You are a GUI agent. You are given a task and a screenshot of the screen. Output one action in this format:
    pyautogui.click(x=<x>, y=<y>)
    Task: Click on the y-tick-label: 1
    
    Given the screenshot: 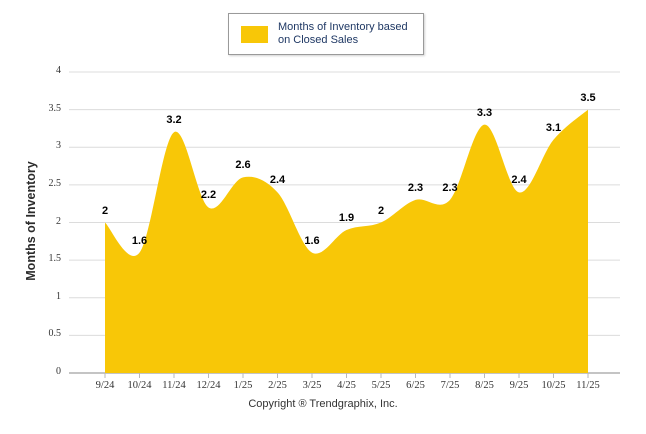 What is the action you would take?
    pyautogui.click(x=58, y=296)
    